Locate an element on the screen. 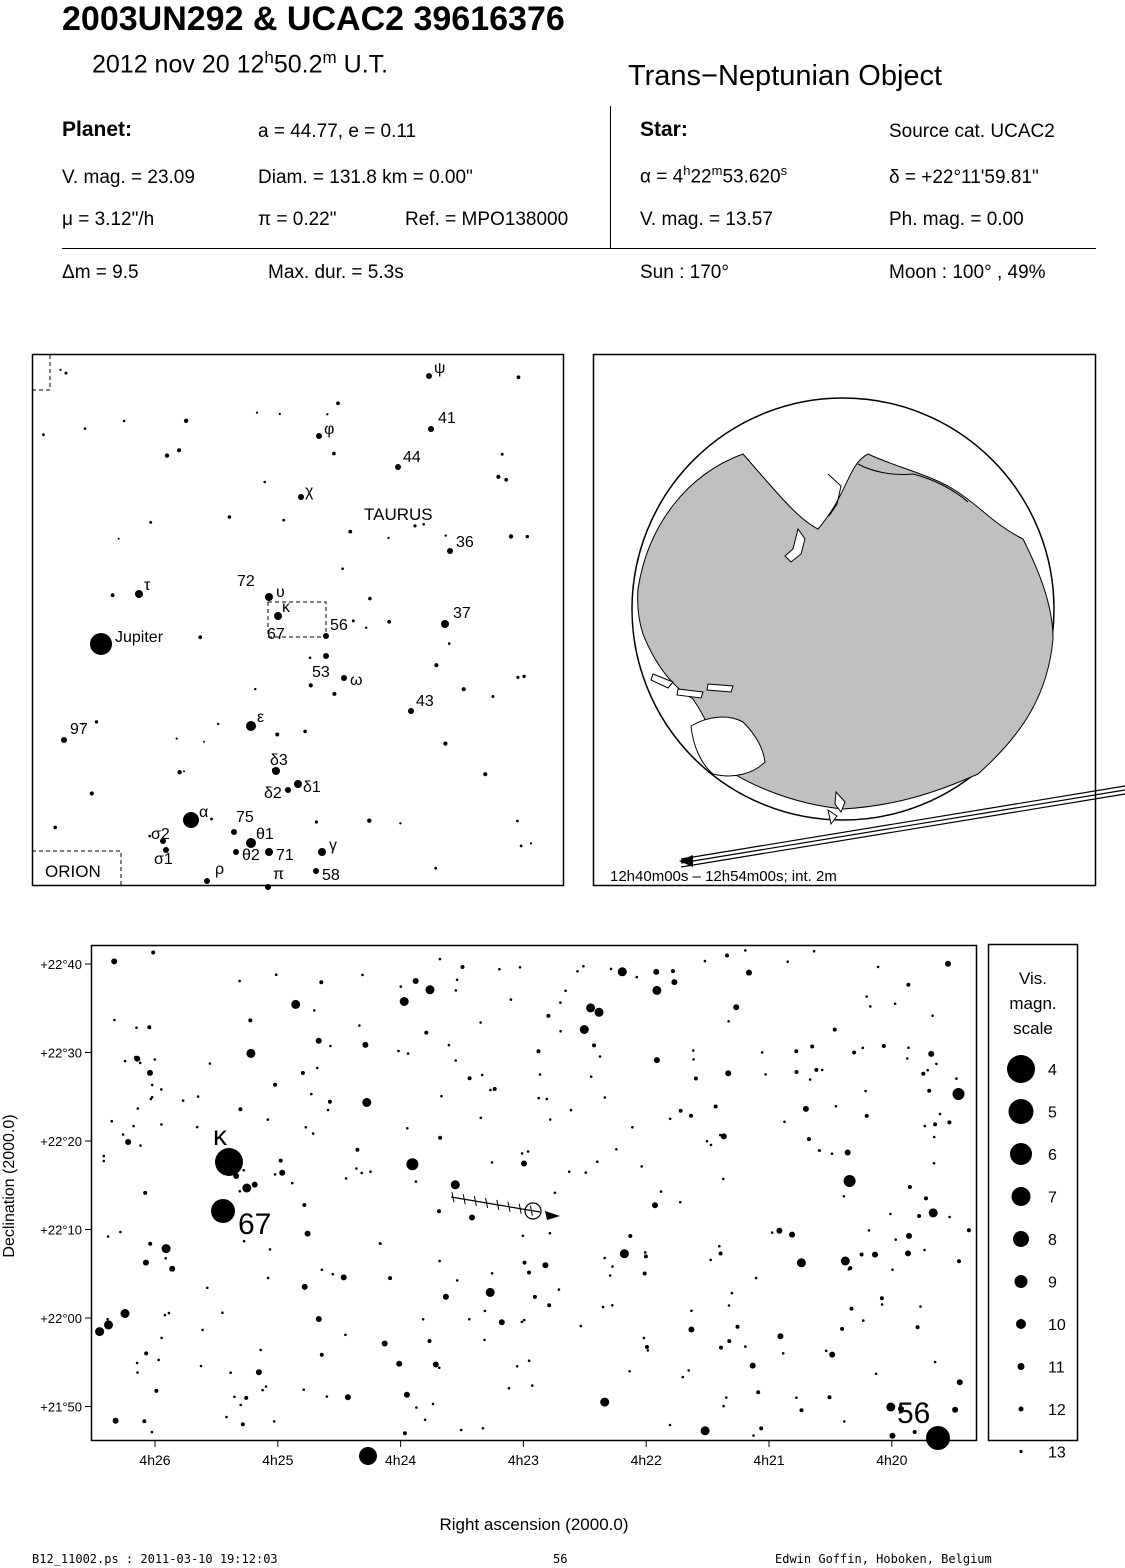 The height and width of the screenshot is (1568, 1125). label-sigma2: σ2 is located at coordinates (160, 834).